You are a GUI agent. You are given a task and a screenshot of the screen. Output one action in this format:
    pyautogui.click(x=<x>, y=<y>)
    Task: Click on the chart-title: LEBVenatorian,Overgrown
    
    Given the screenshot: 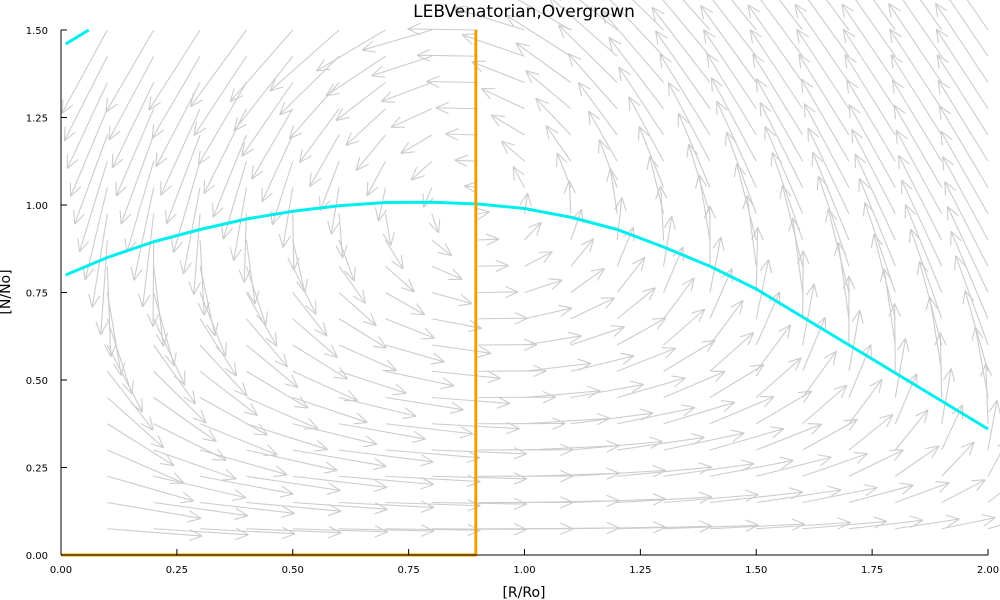 What is the action you would take?
    pyautogui.click(x=524, y=12)
    